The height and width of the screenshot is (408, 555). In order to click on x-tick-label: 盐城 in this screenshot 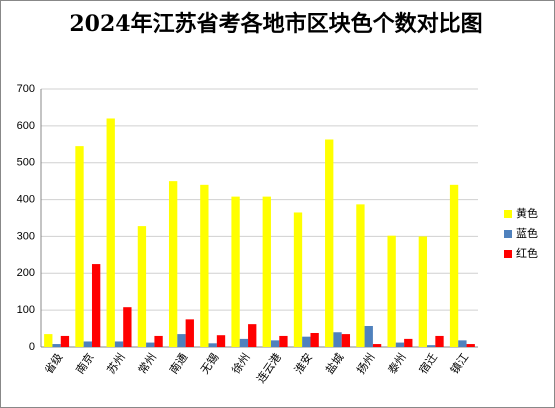, I will do `click(334, 363)`.